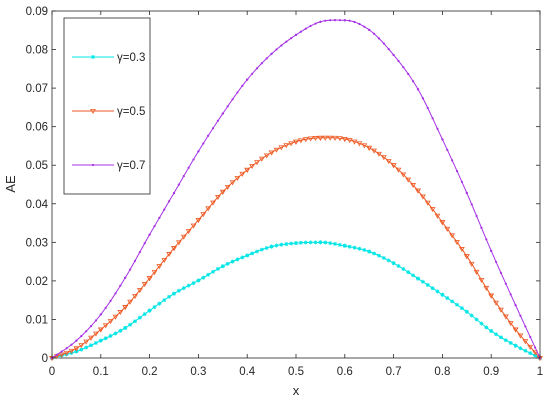 The image size is (550, 403). Describe the element at coordinates (108, 112) in the screenshot. I see `legend-item: γ=0.5` at that location.